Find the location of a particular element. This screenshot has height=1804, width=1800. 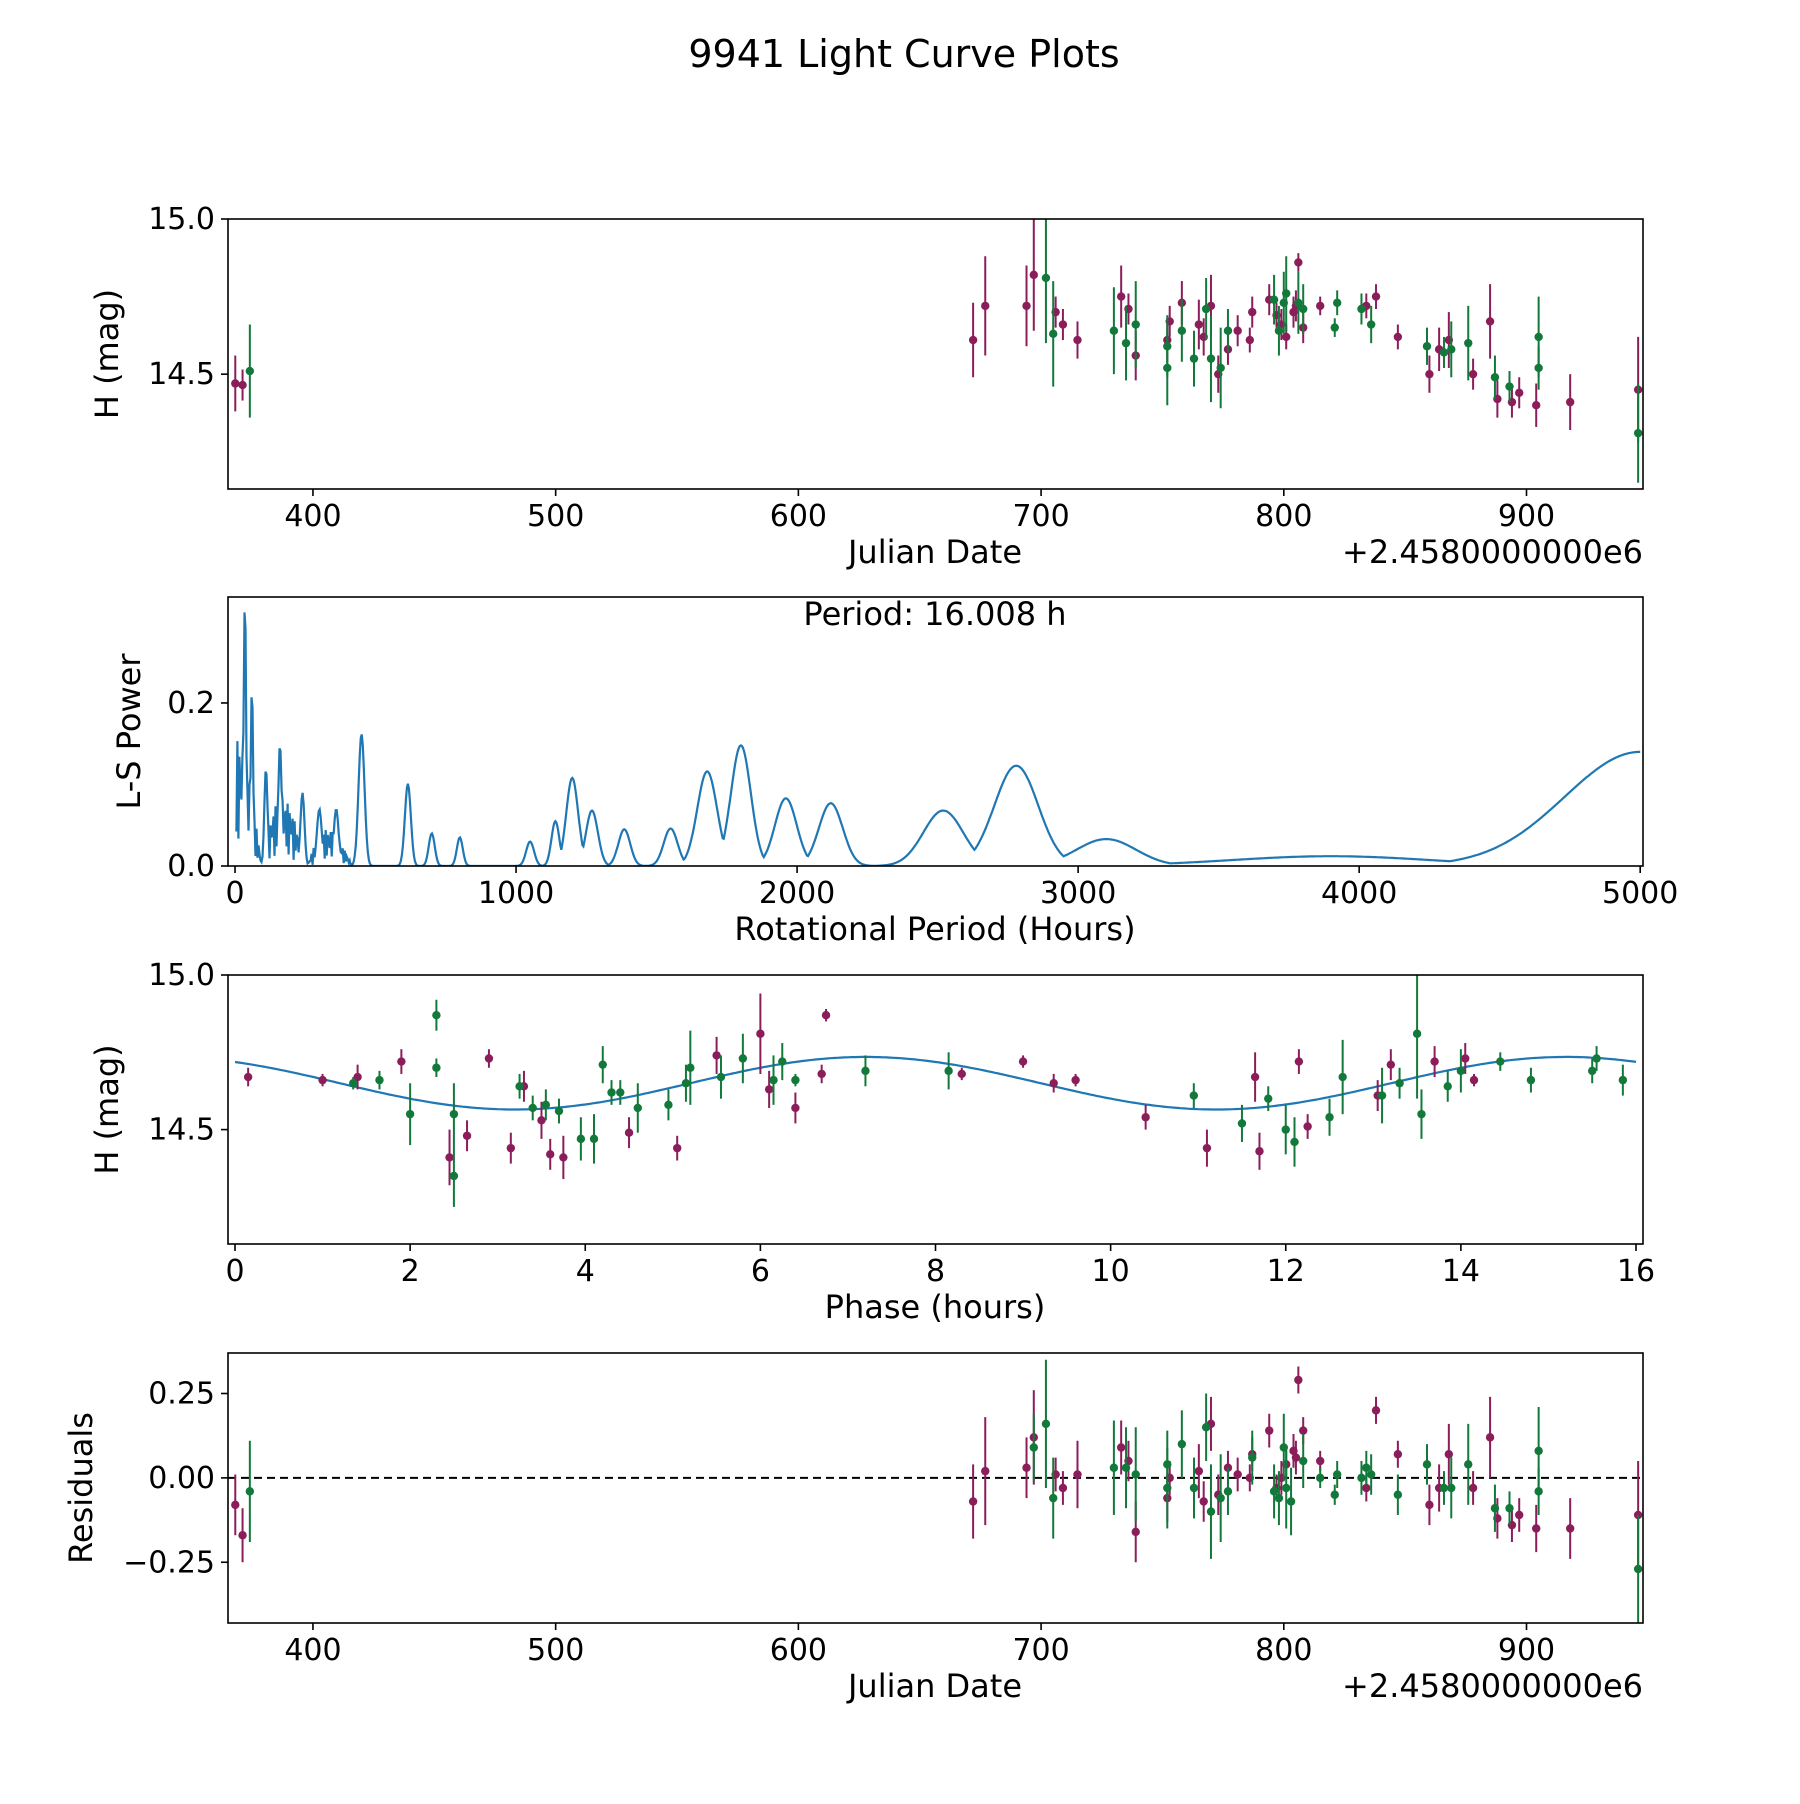

x-tick-label: 4 is located at coordinates (585, 1271).